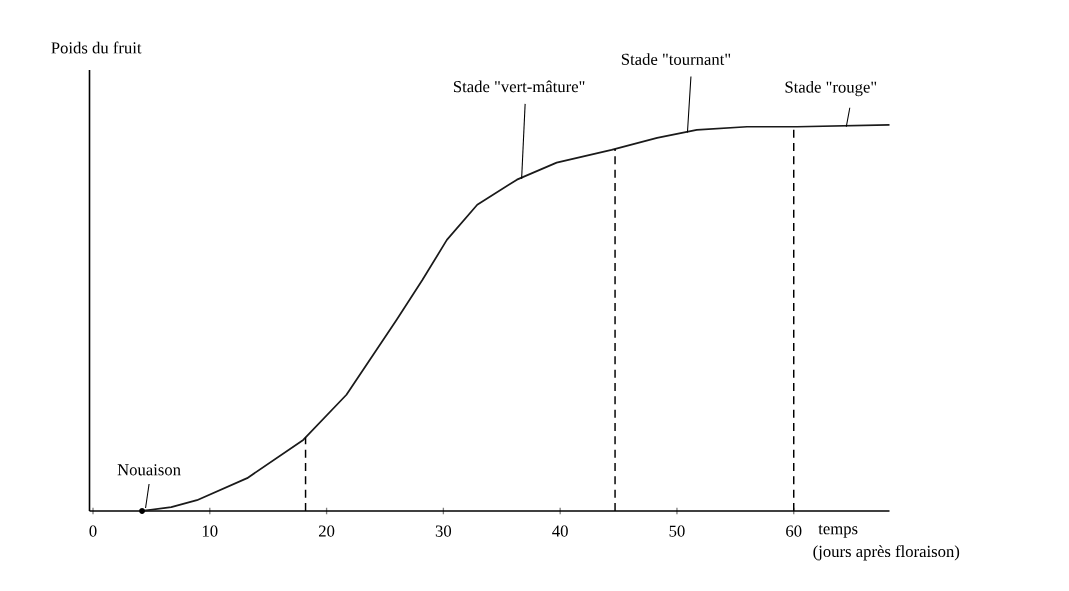  What do you see at coordinates (838, 531) in the screenshot?
I see `x-axis-title: temps` at bounding box center [838, 531].